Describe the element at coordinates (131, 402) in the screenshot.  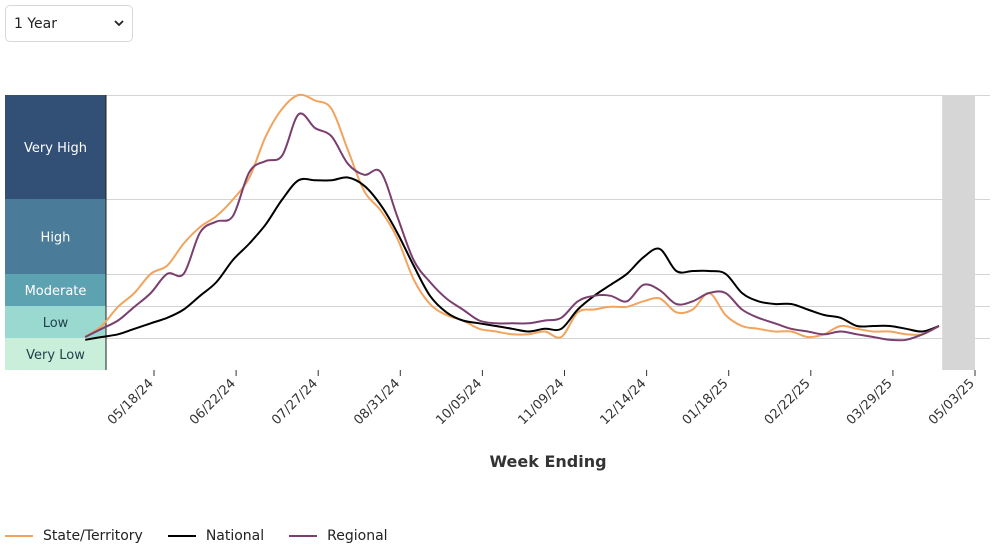
I see `x-tick-label: 05/18/24` at that location.